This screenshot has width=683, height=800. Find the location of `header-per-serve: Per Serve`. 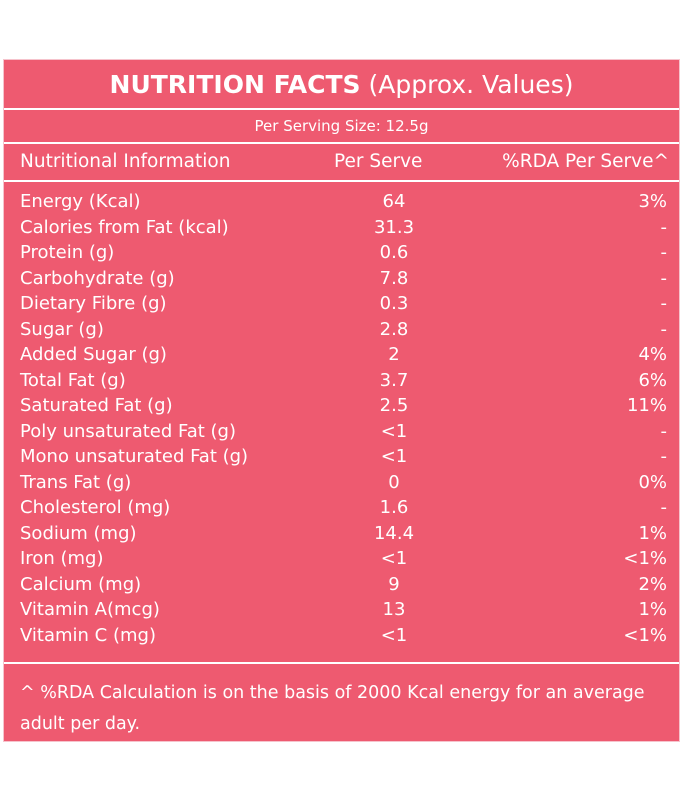

header-per-serve: Per Serve is located at coordinates (378, 161).